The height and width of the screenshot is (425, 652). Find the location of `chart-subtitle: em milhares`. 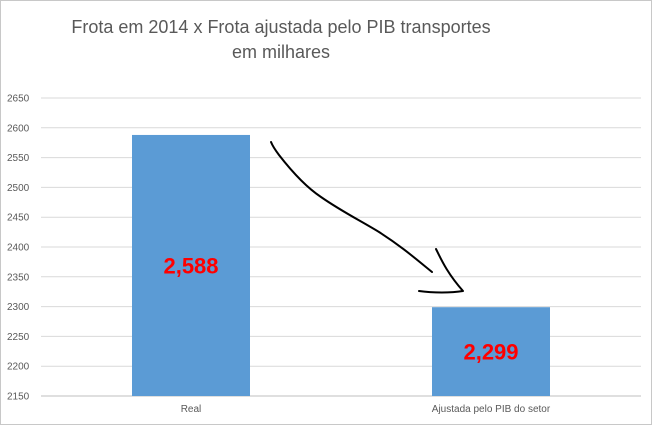

chart-subtitle: em milhares is located at coordinates (281, 52).